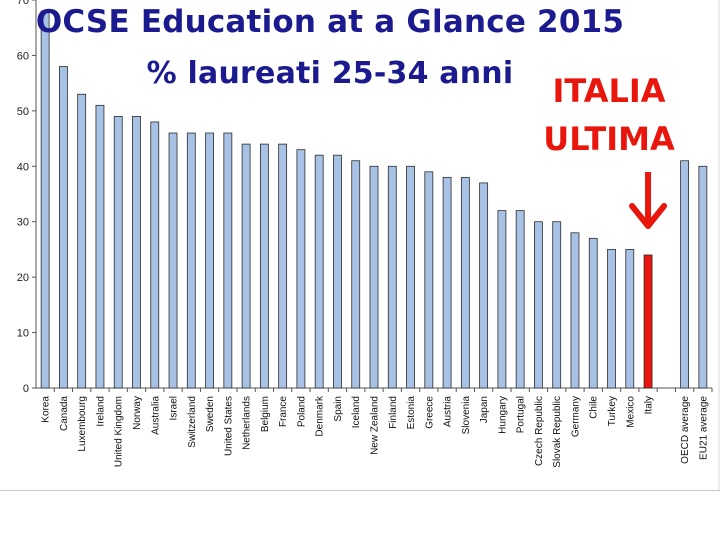  What do you see at coordinates (648, 321) in the screenshot?
I see `bar-highlight` at bounding box center [648, 321].